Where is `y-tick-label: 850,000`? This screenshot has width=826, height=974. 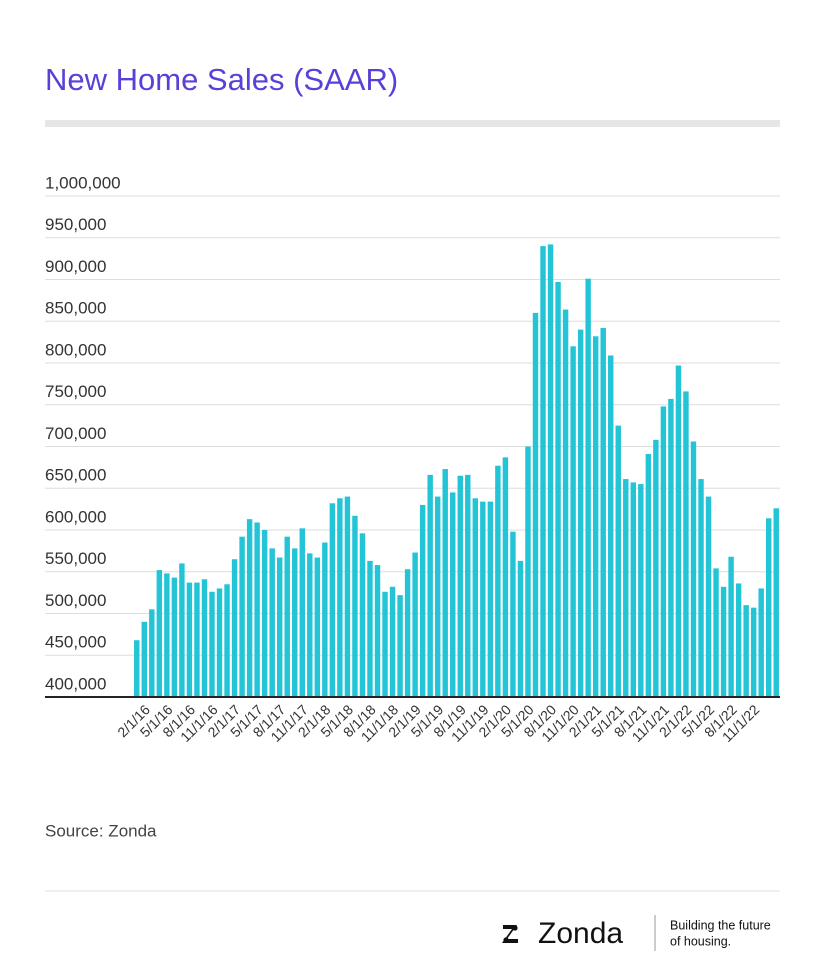
y-tick-label: 850,000 is located at coordinates (75, 308).